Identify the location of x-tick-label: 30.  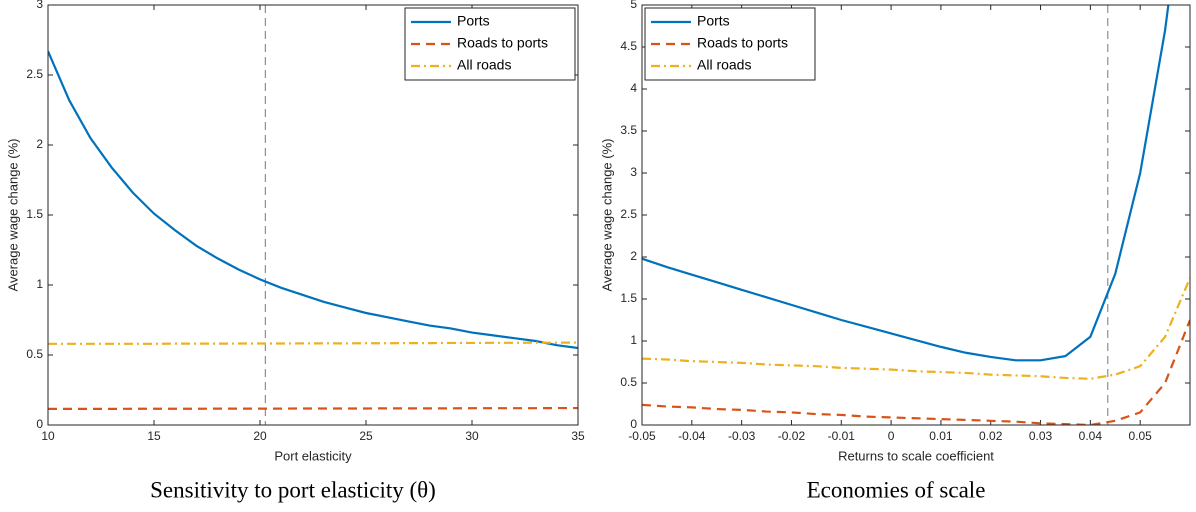
(472, 436).